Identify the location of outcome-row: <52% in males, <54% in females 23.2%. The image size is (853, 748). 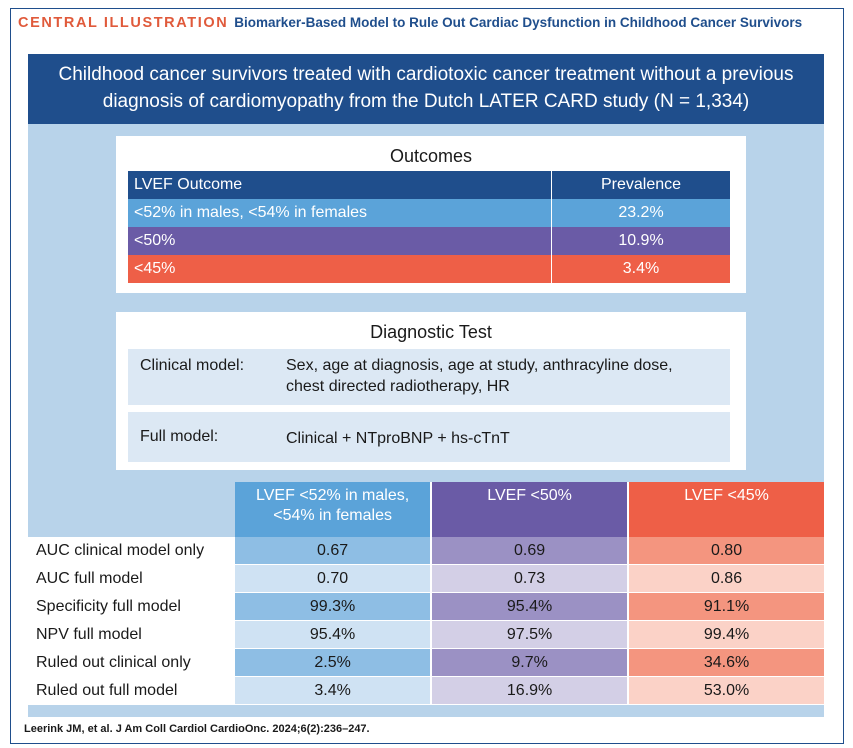
(429, 213).